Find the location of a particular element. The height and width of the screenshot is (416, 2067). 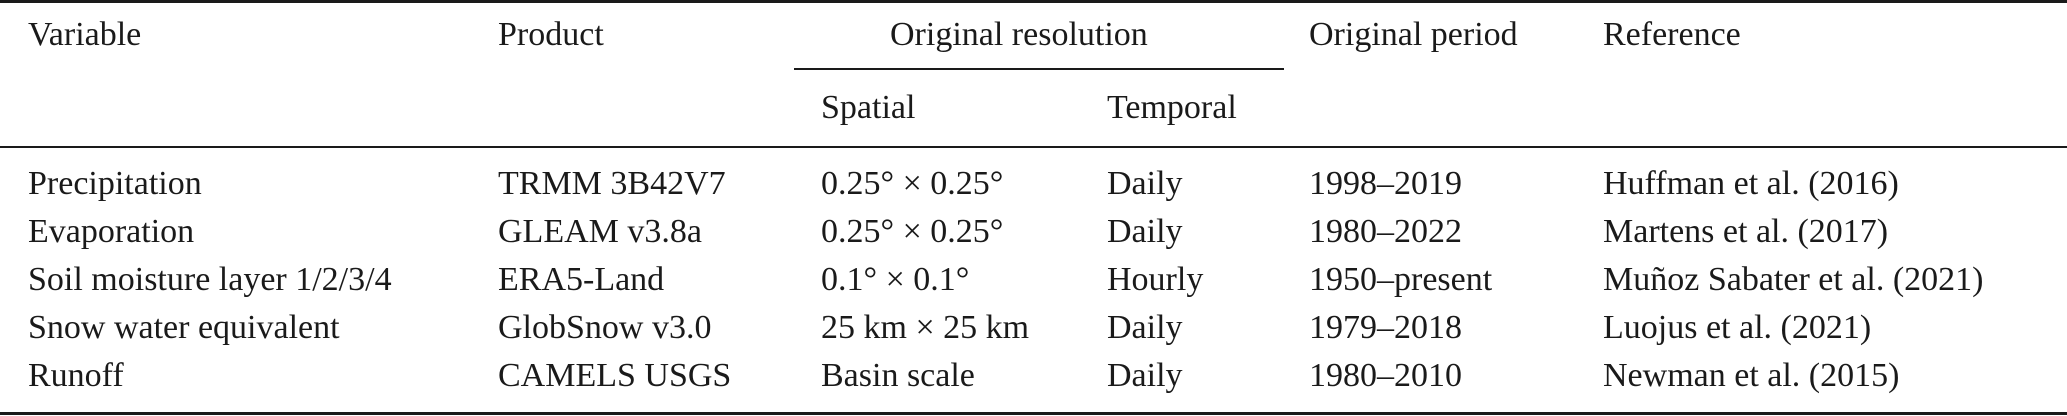

cell-product: GLEAM v3.8a is located at coordinates (600, 231).